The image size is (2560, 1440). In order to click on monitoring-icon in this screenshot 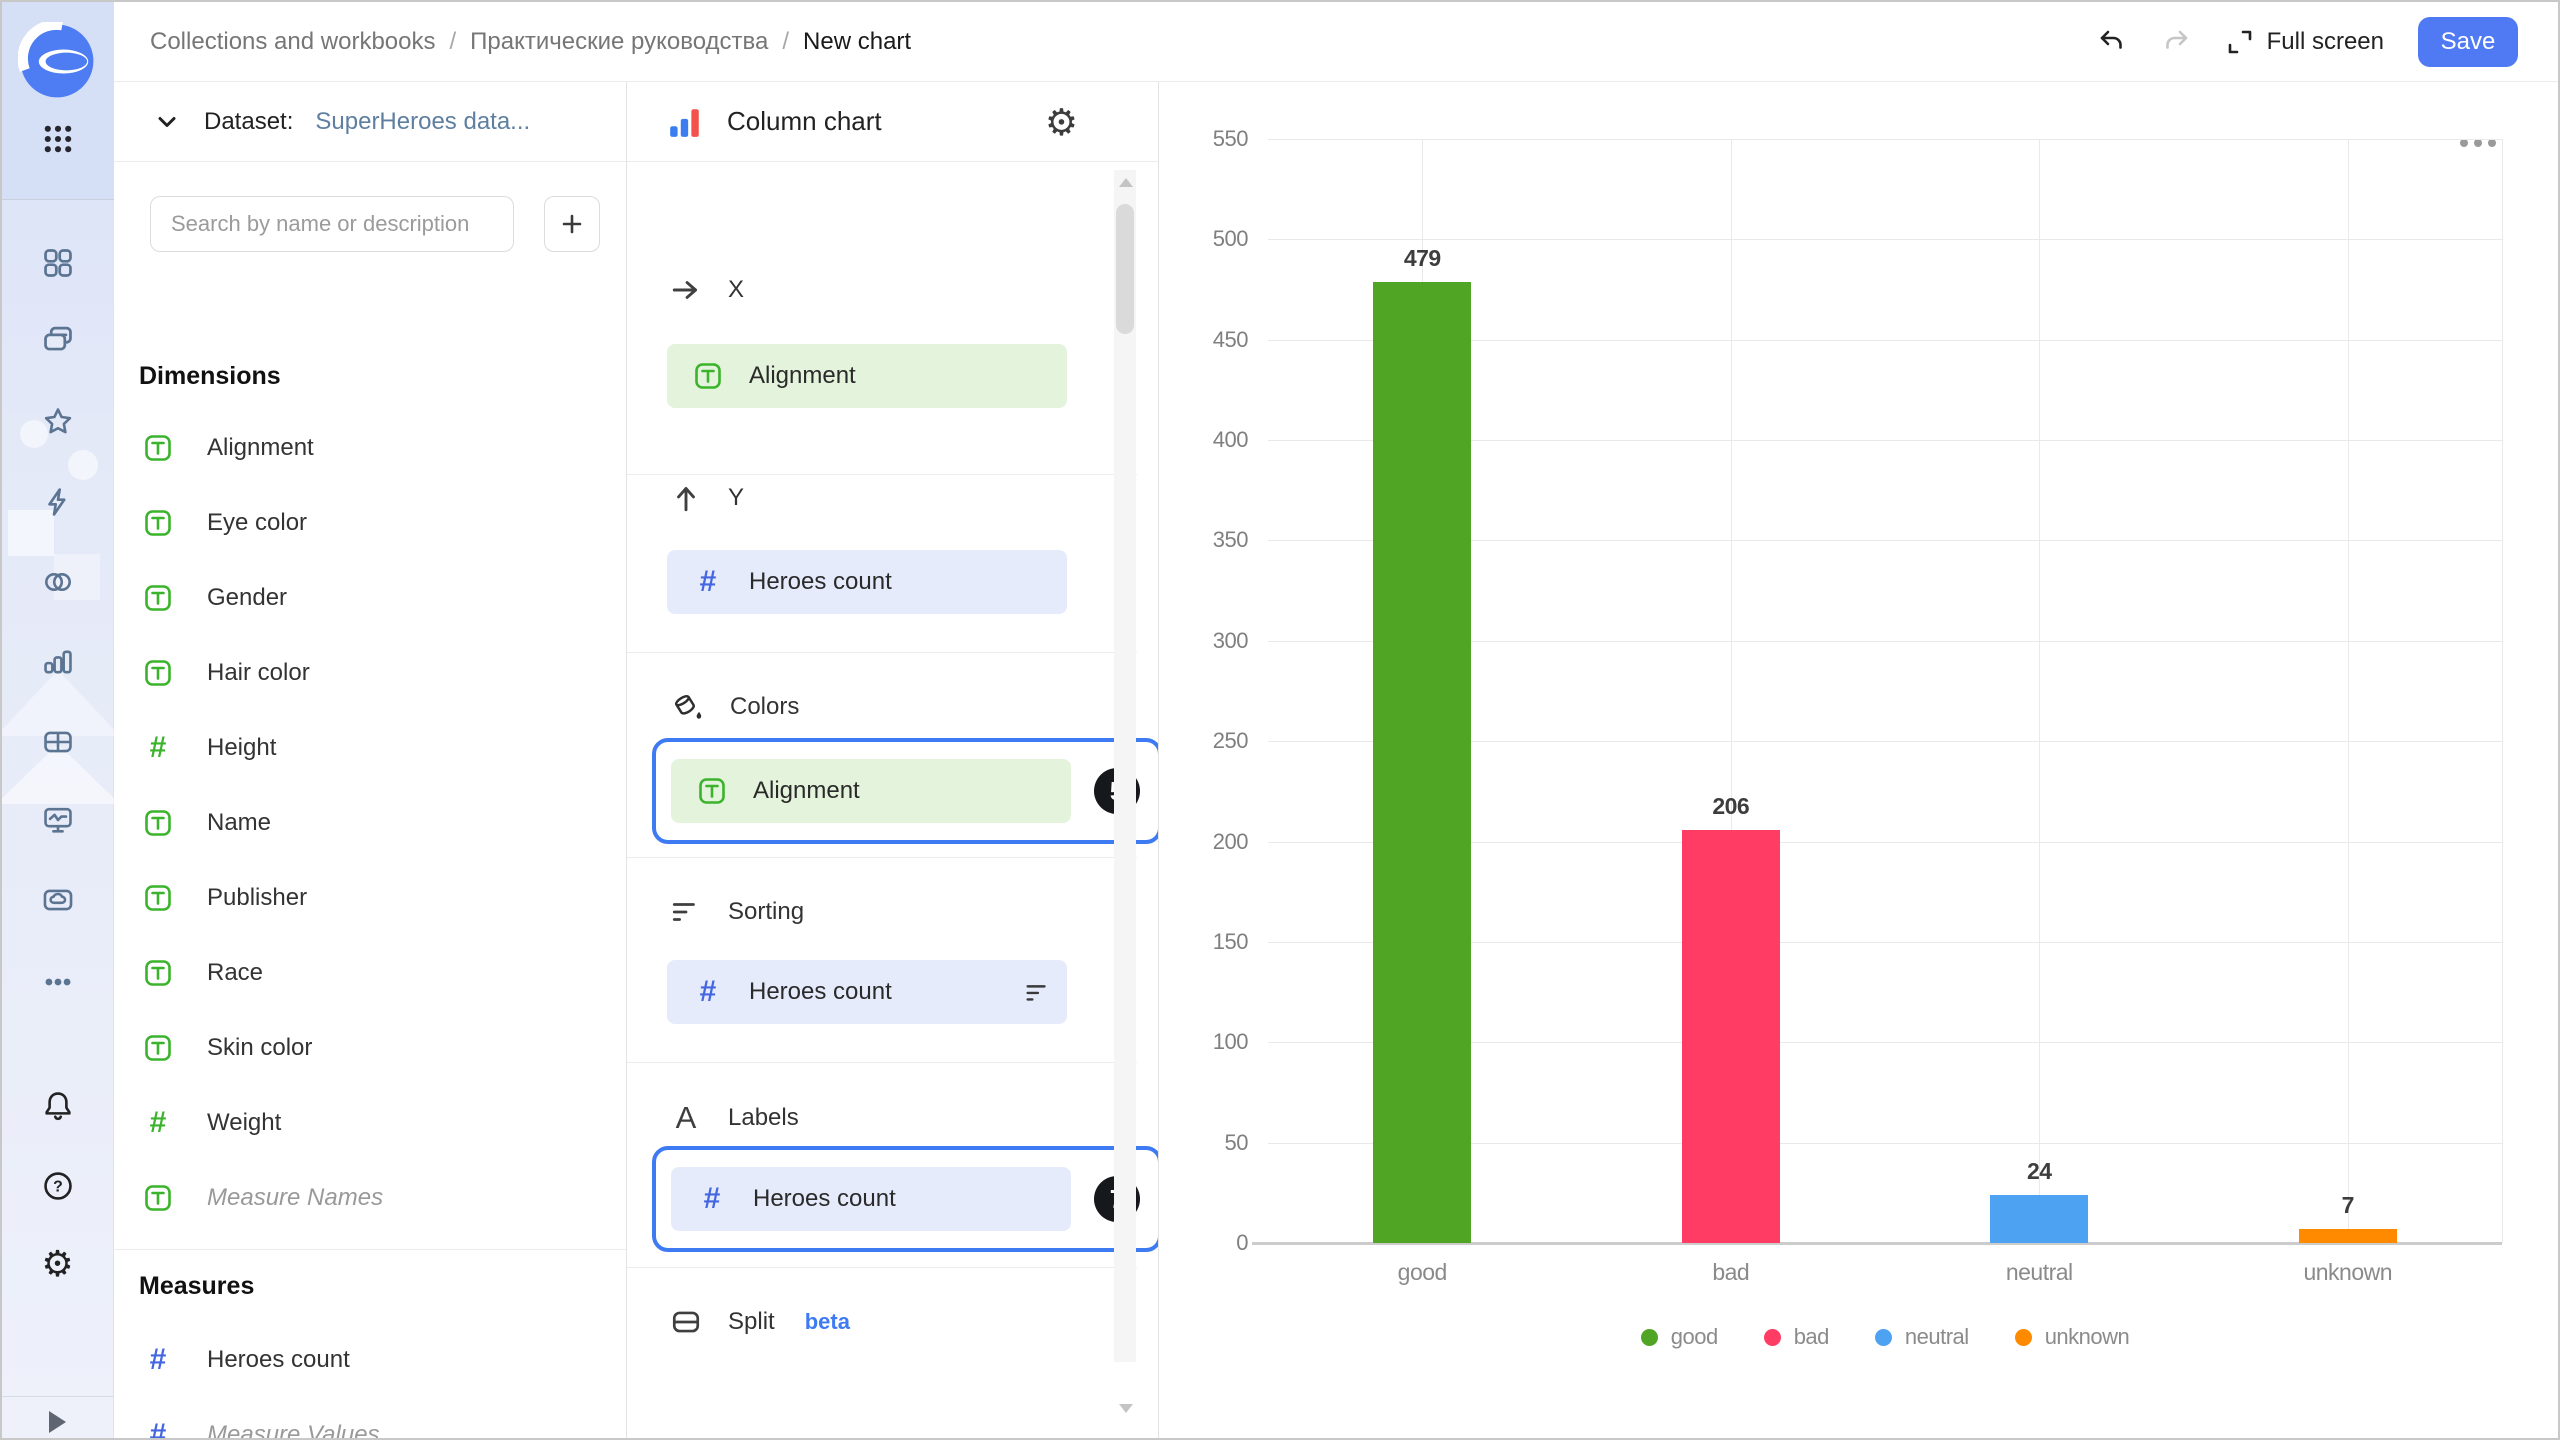, I will do `click(58, 820)`.